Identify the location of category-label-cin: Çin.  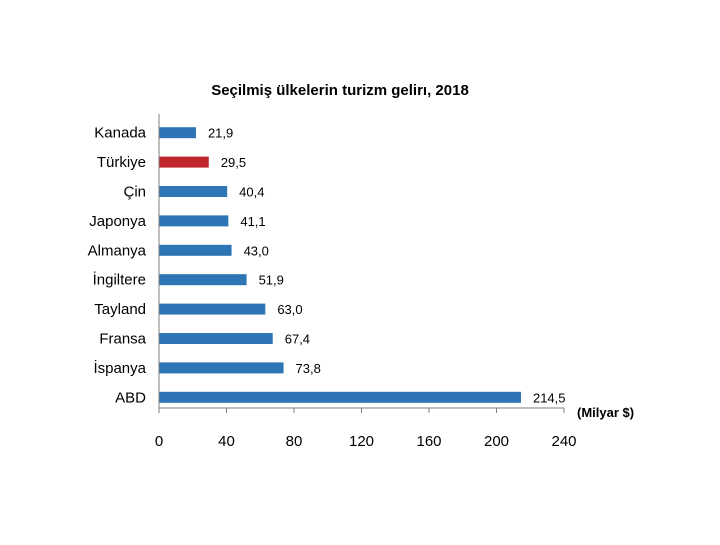
(134, 192).